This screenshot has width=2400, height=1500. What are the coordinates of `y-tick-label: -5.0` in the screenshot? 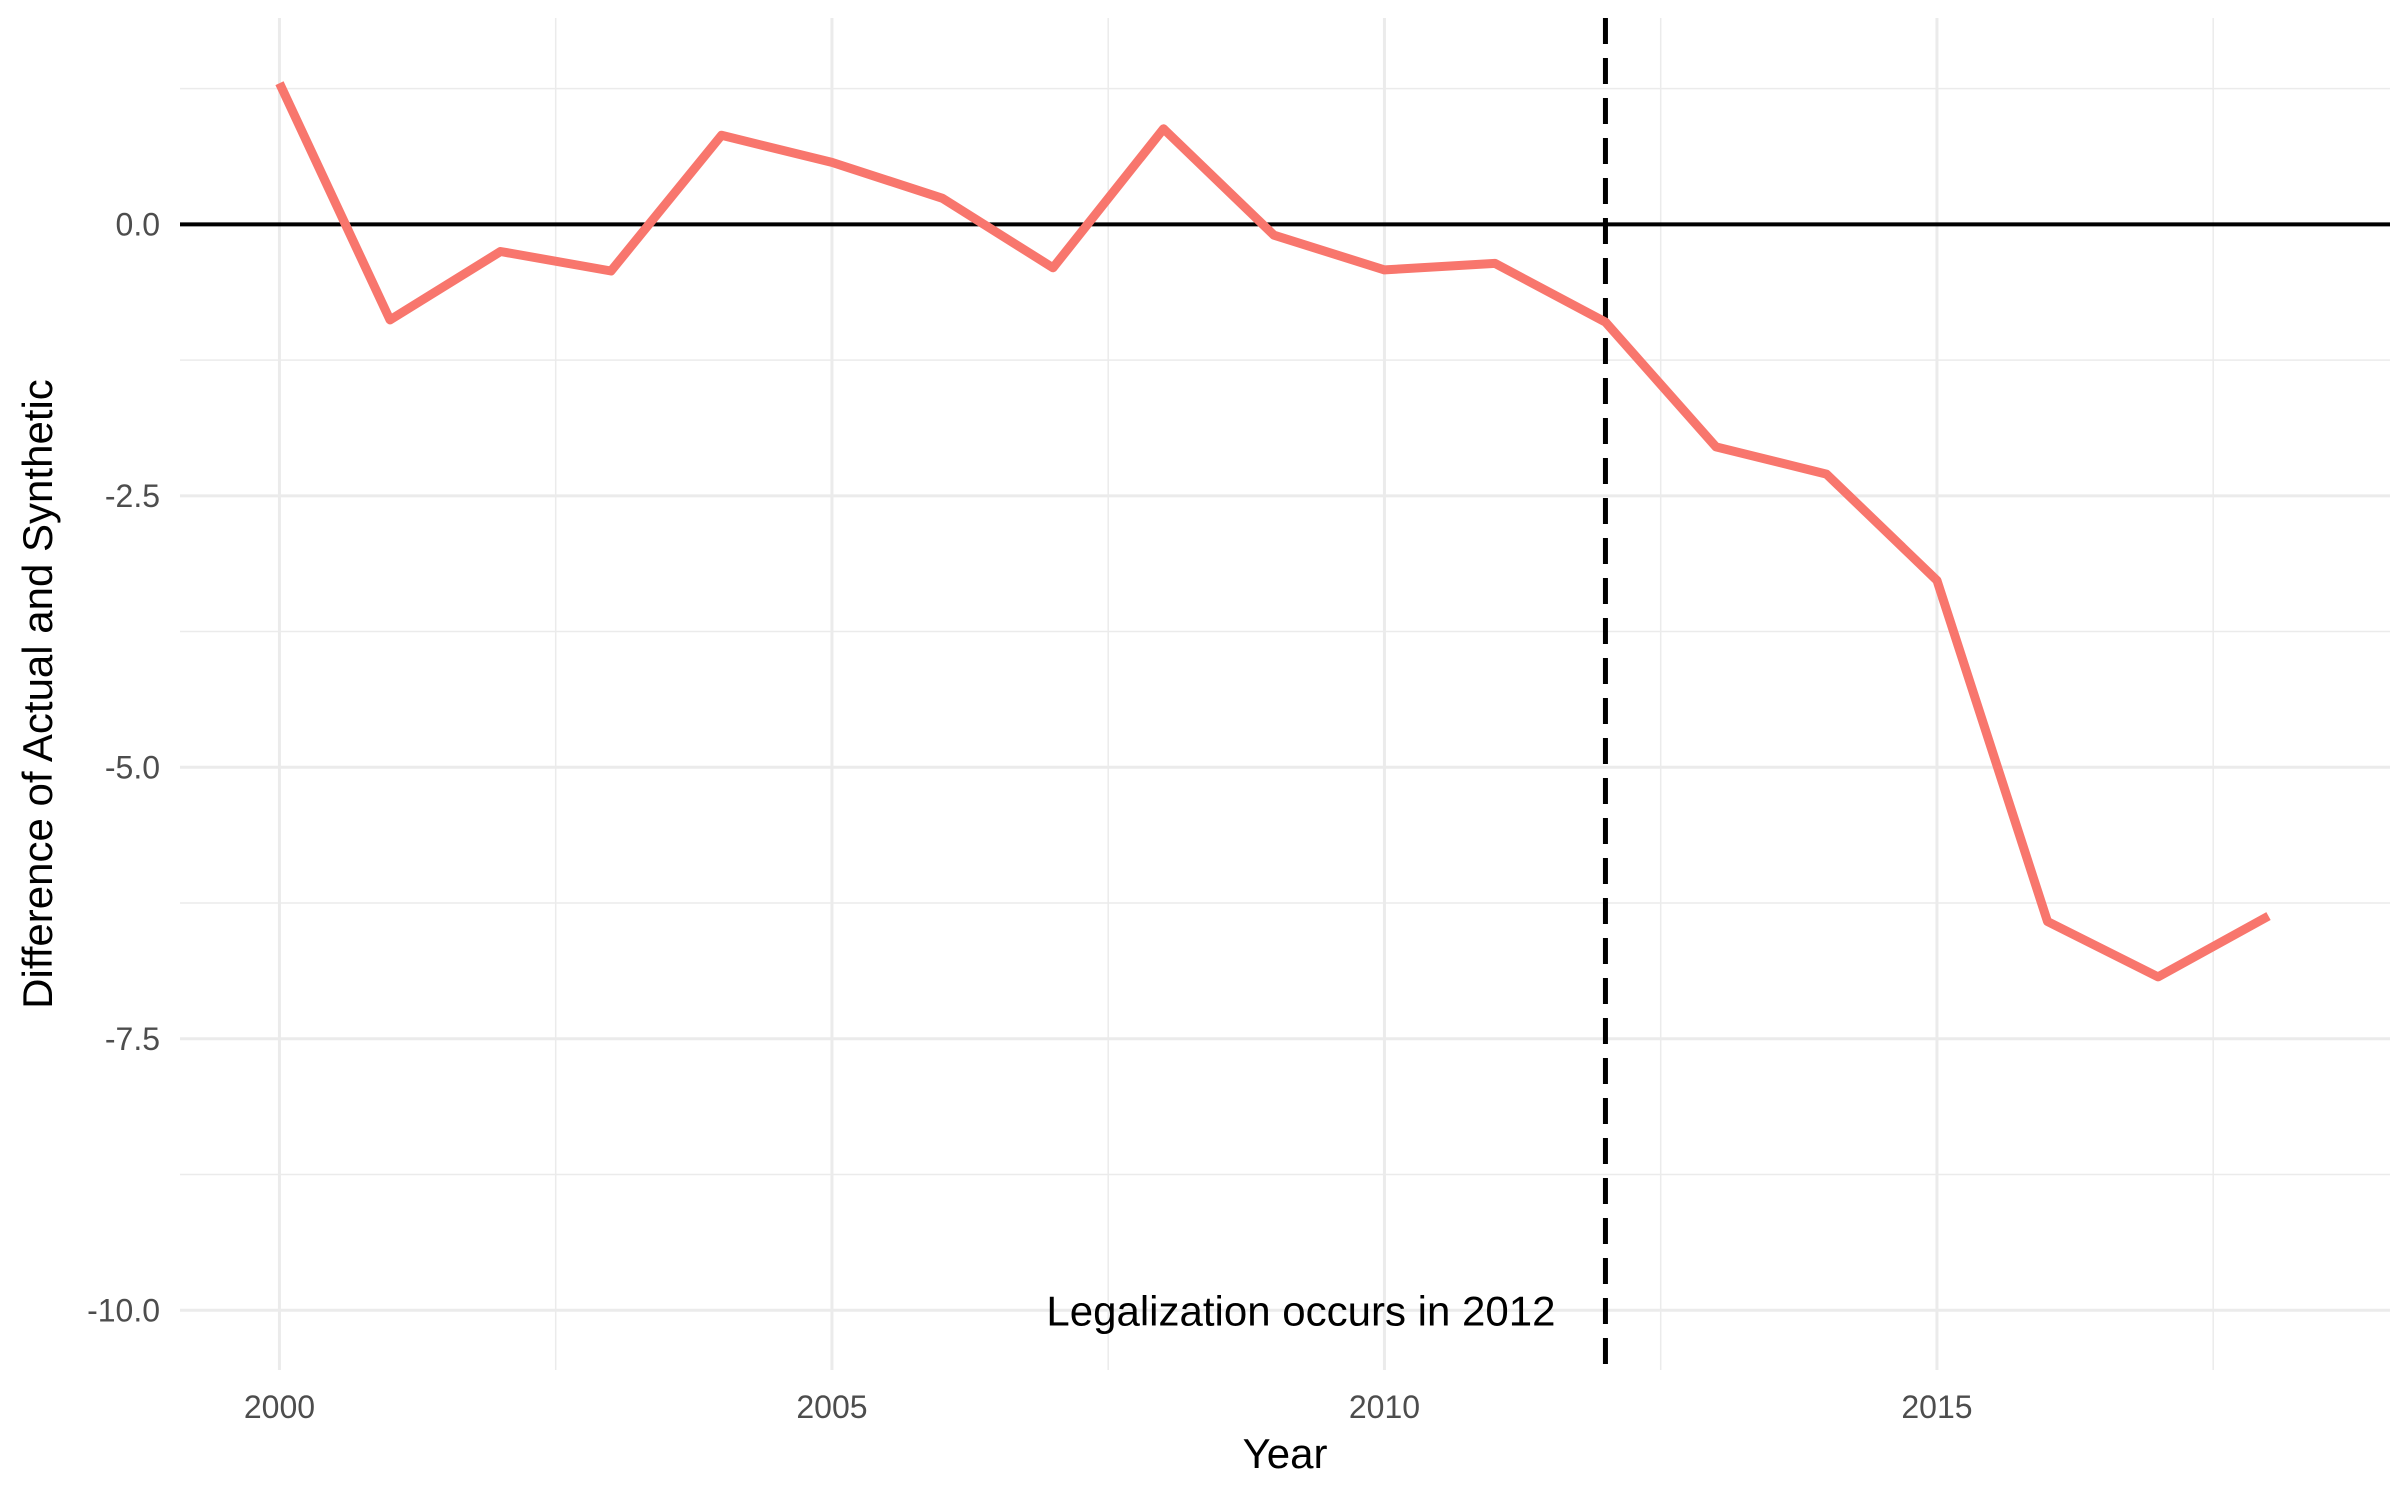 It's located at (132, 767).